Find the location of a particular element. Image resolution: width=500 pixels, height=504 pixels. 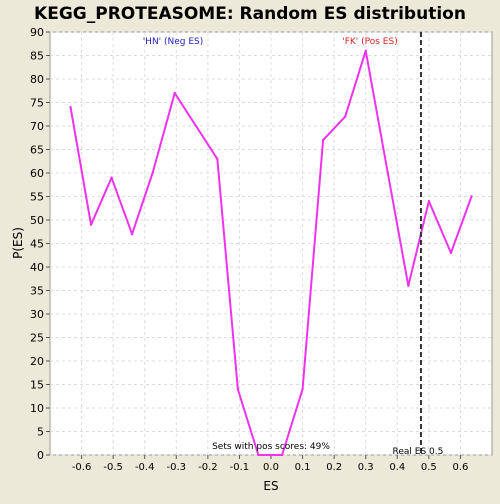

y-tick-label: 20 is located at coordinates (37, 361).